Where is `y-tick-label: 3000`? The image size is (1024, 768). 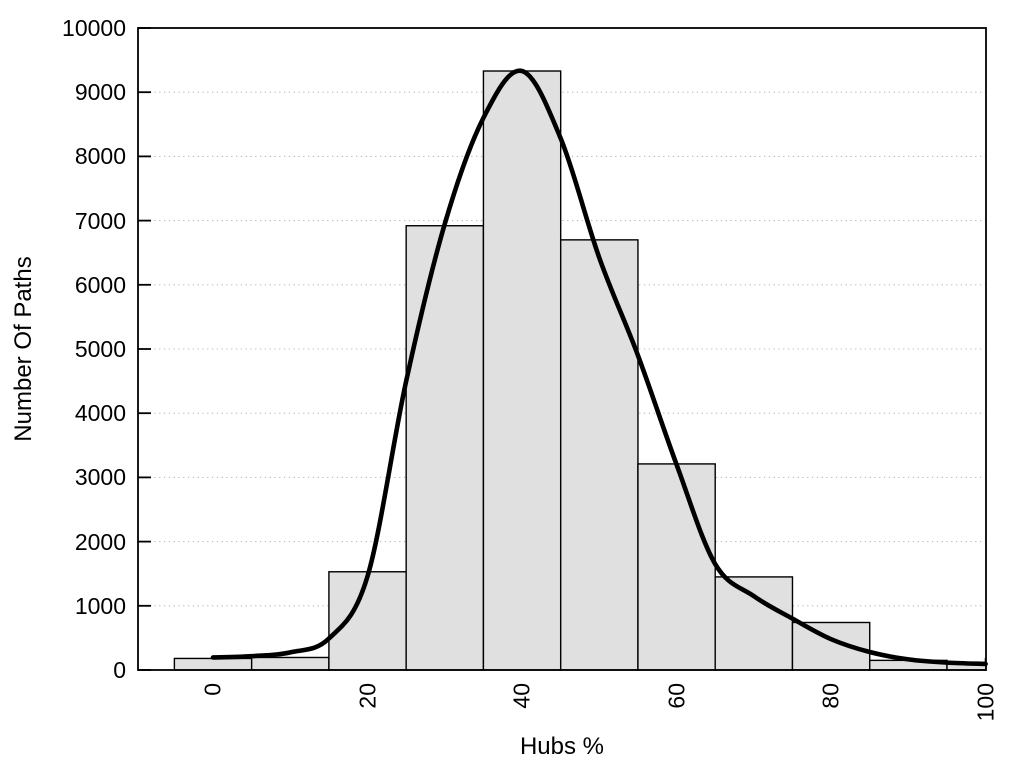
y-tick-label: 3000 is located at coordinates (100, 477).